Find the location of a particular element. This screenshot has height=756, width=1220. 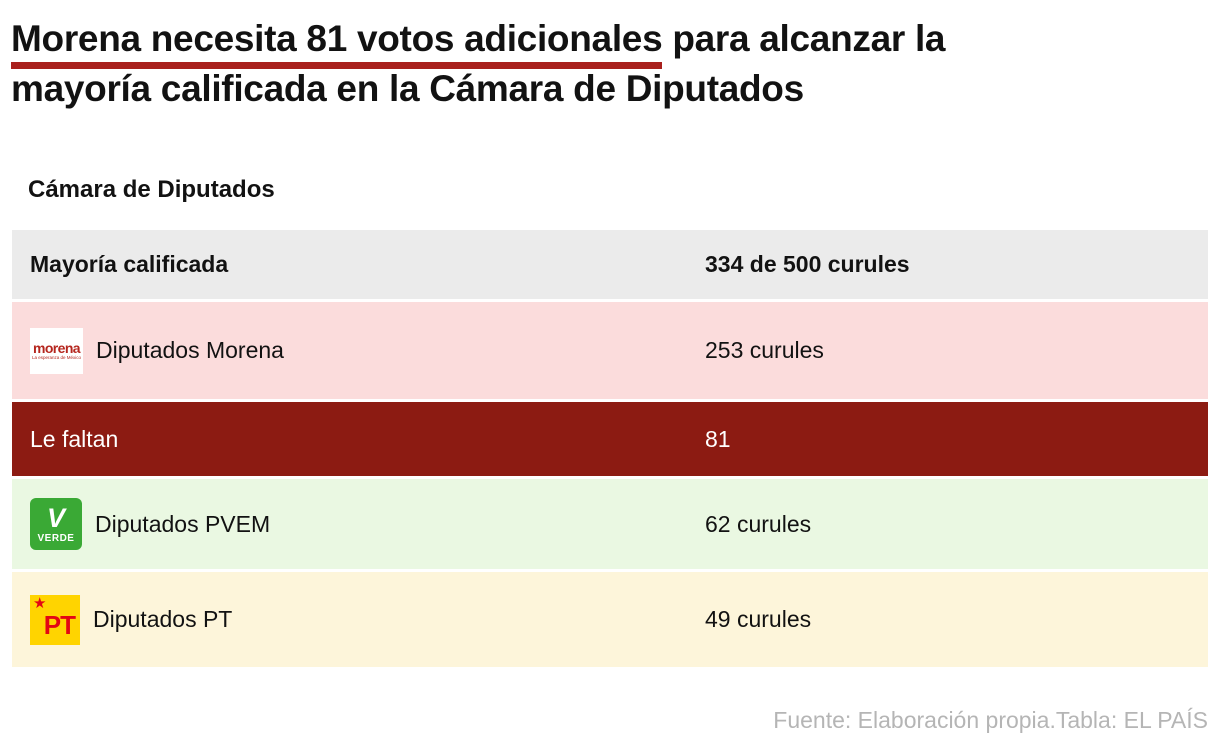

table-title: Cámara de Diputados is located at coordinates (151, 189).